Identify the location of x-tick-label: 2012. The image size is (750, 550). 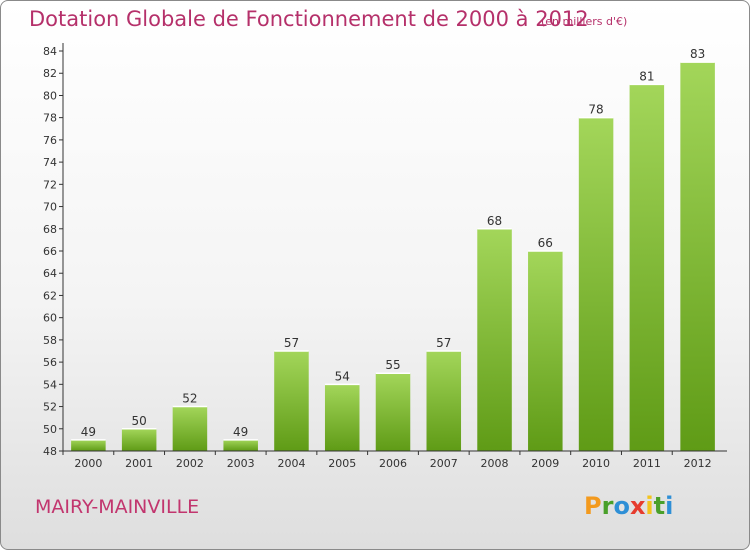
(698, 463).